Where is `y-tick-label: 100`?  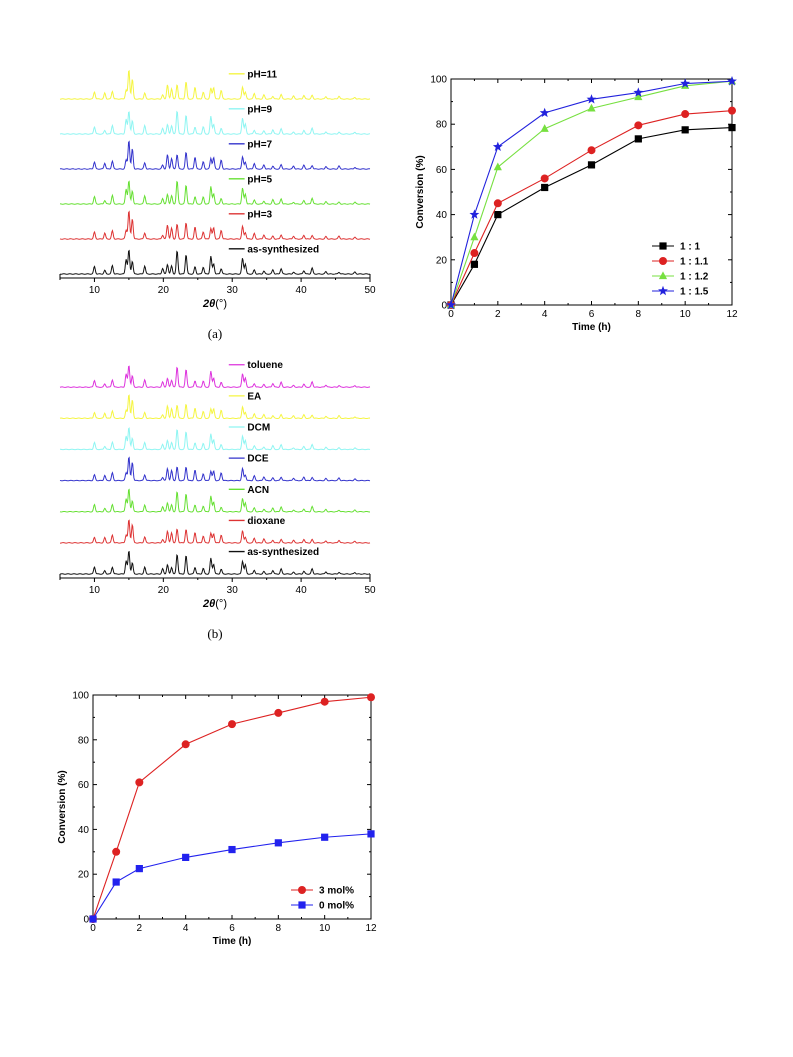 y-tick-label: 100 is located at coordinates (438, 80).